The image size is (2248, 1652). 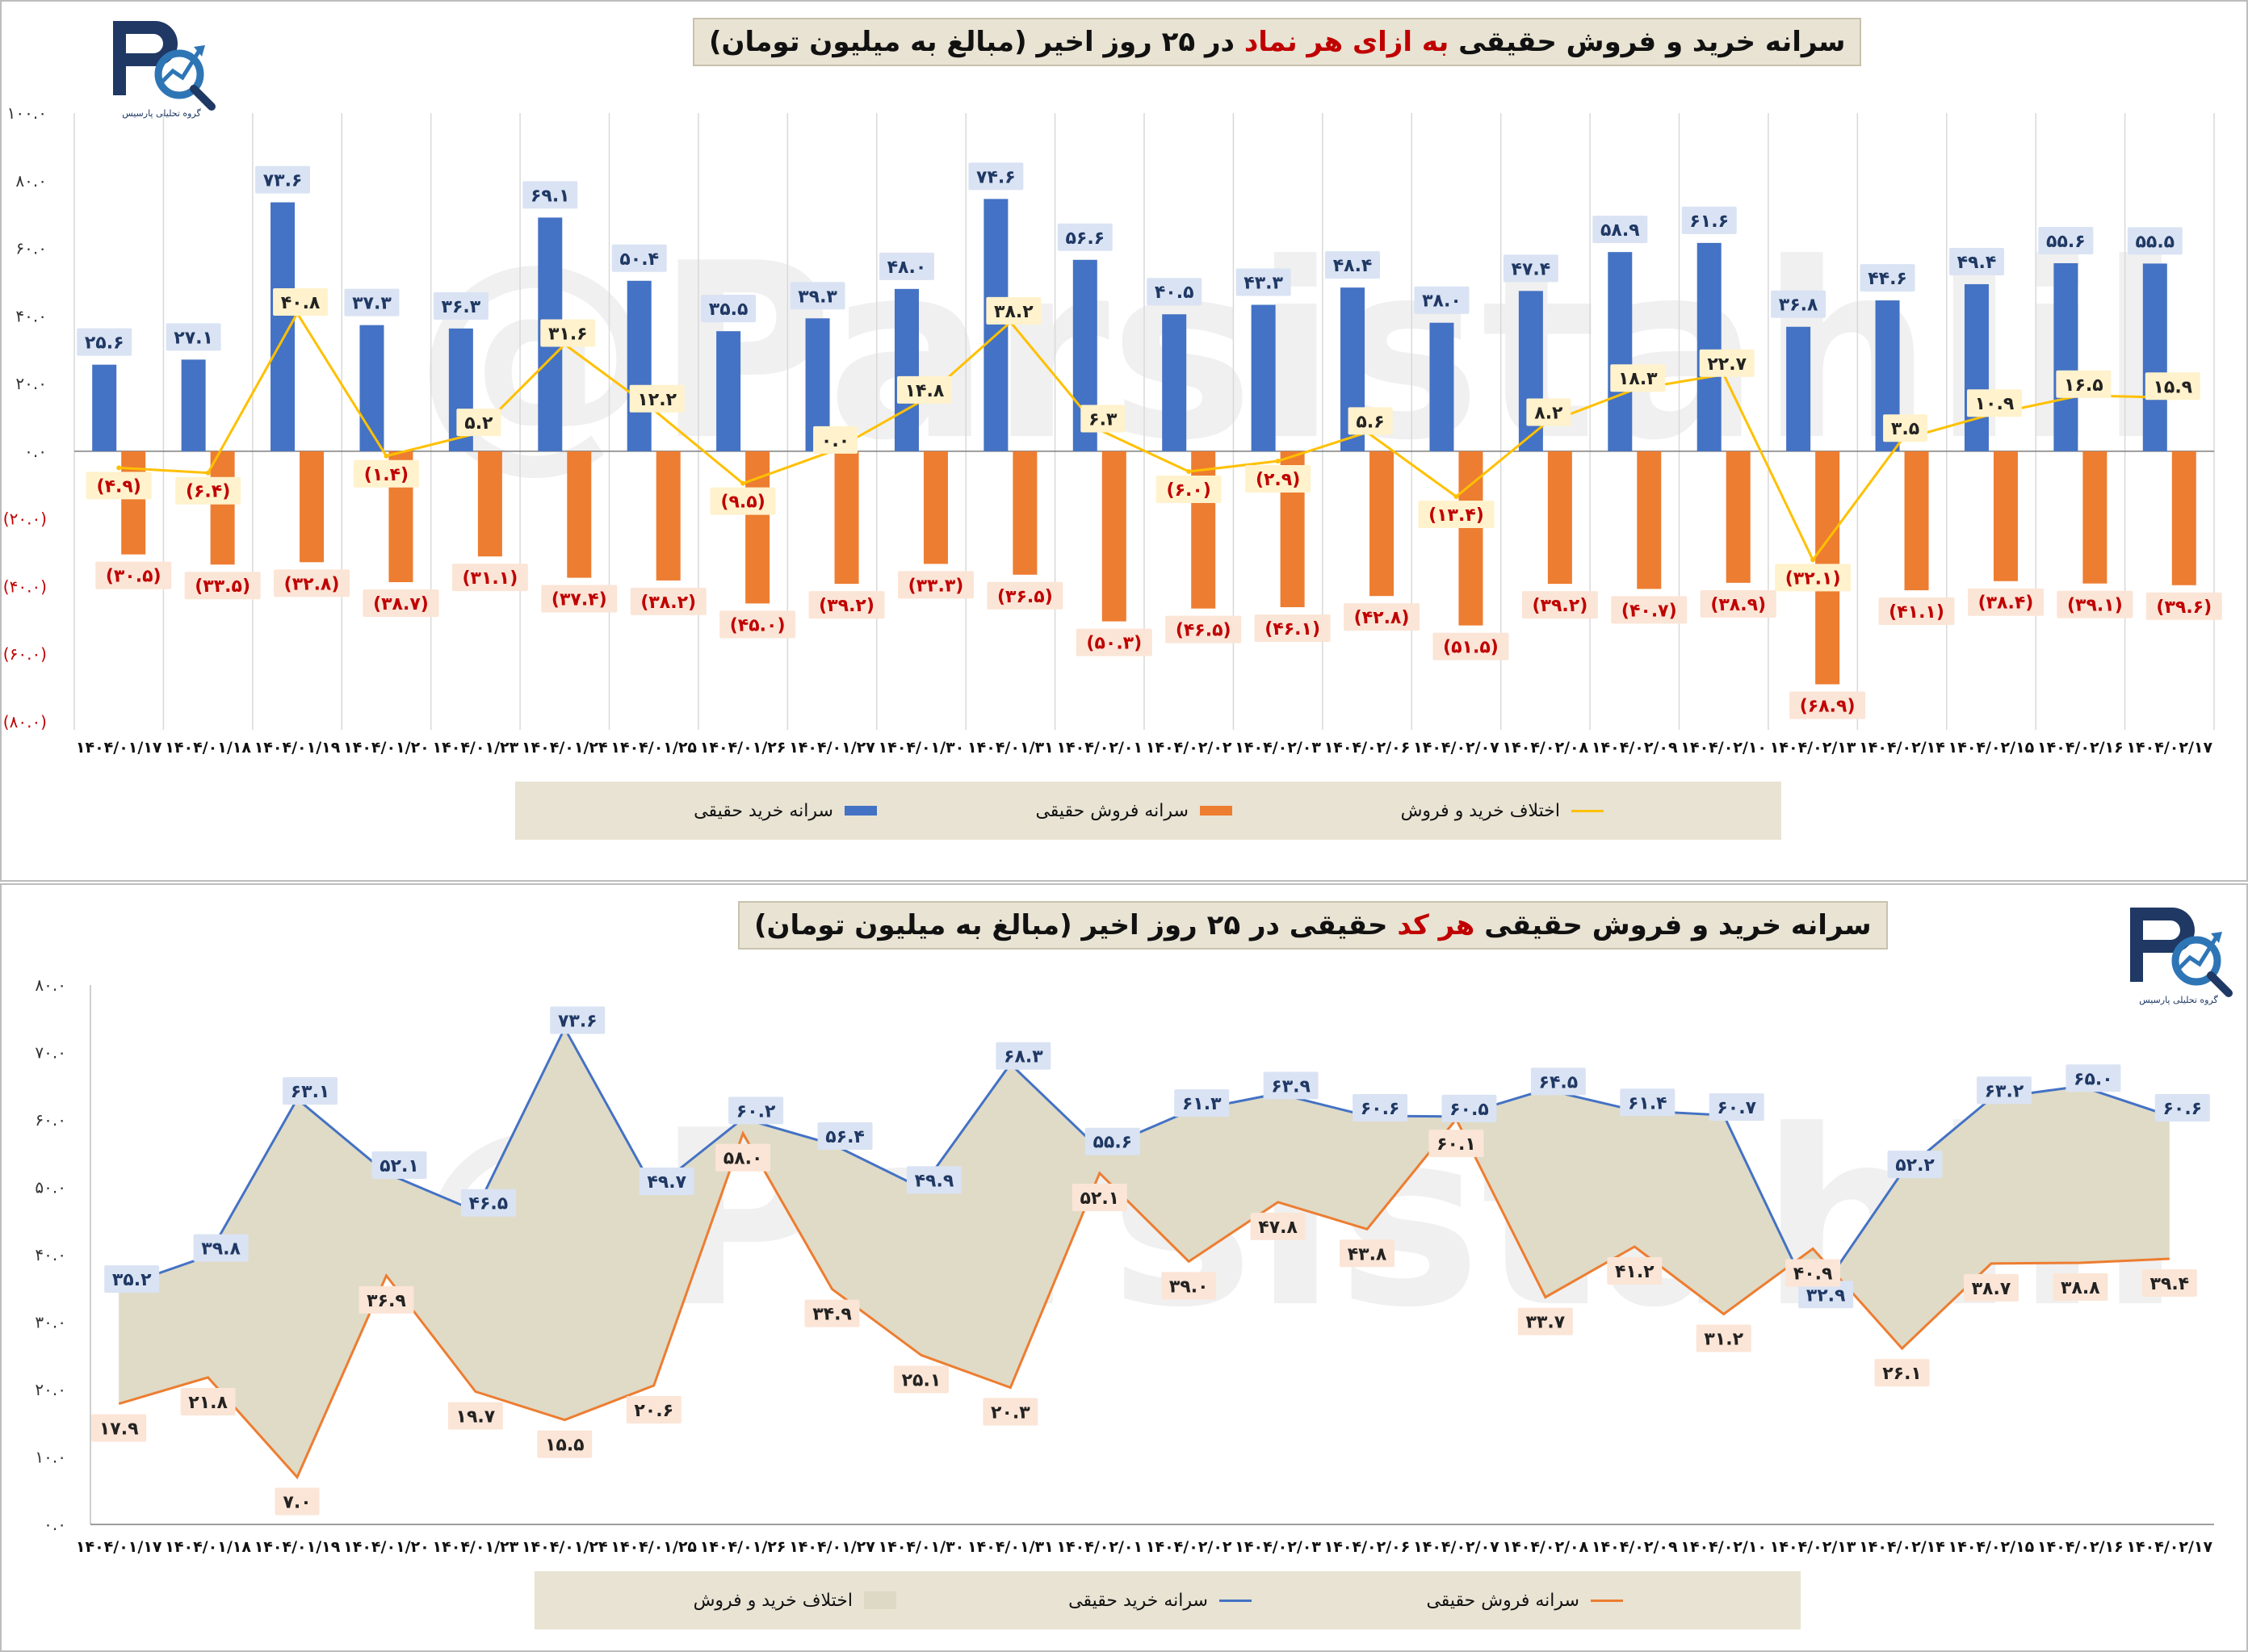 What do you see at coordinates (1560, 605) in the screenshot?
I see `sell-data-label: (۳۹.۲)` at bounding box center [1560, 605].